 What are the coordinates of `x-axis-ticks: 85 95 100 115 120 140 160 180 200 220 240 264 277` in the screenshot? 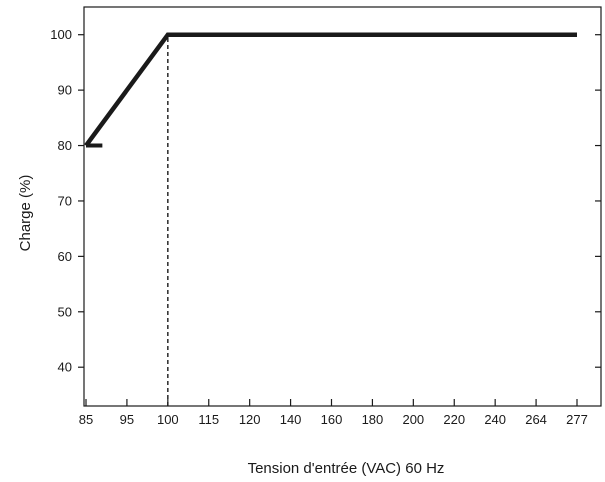 It's located at (333, 413).